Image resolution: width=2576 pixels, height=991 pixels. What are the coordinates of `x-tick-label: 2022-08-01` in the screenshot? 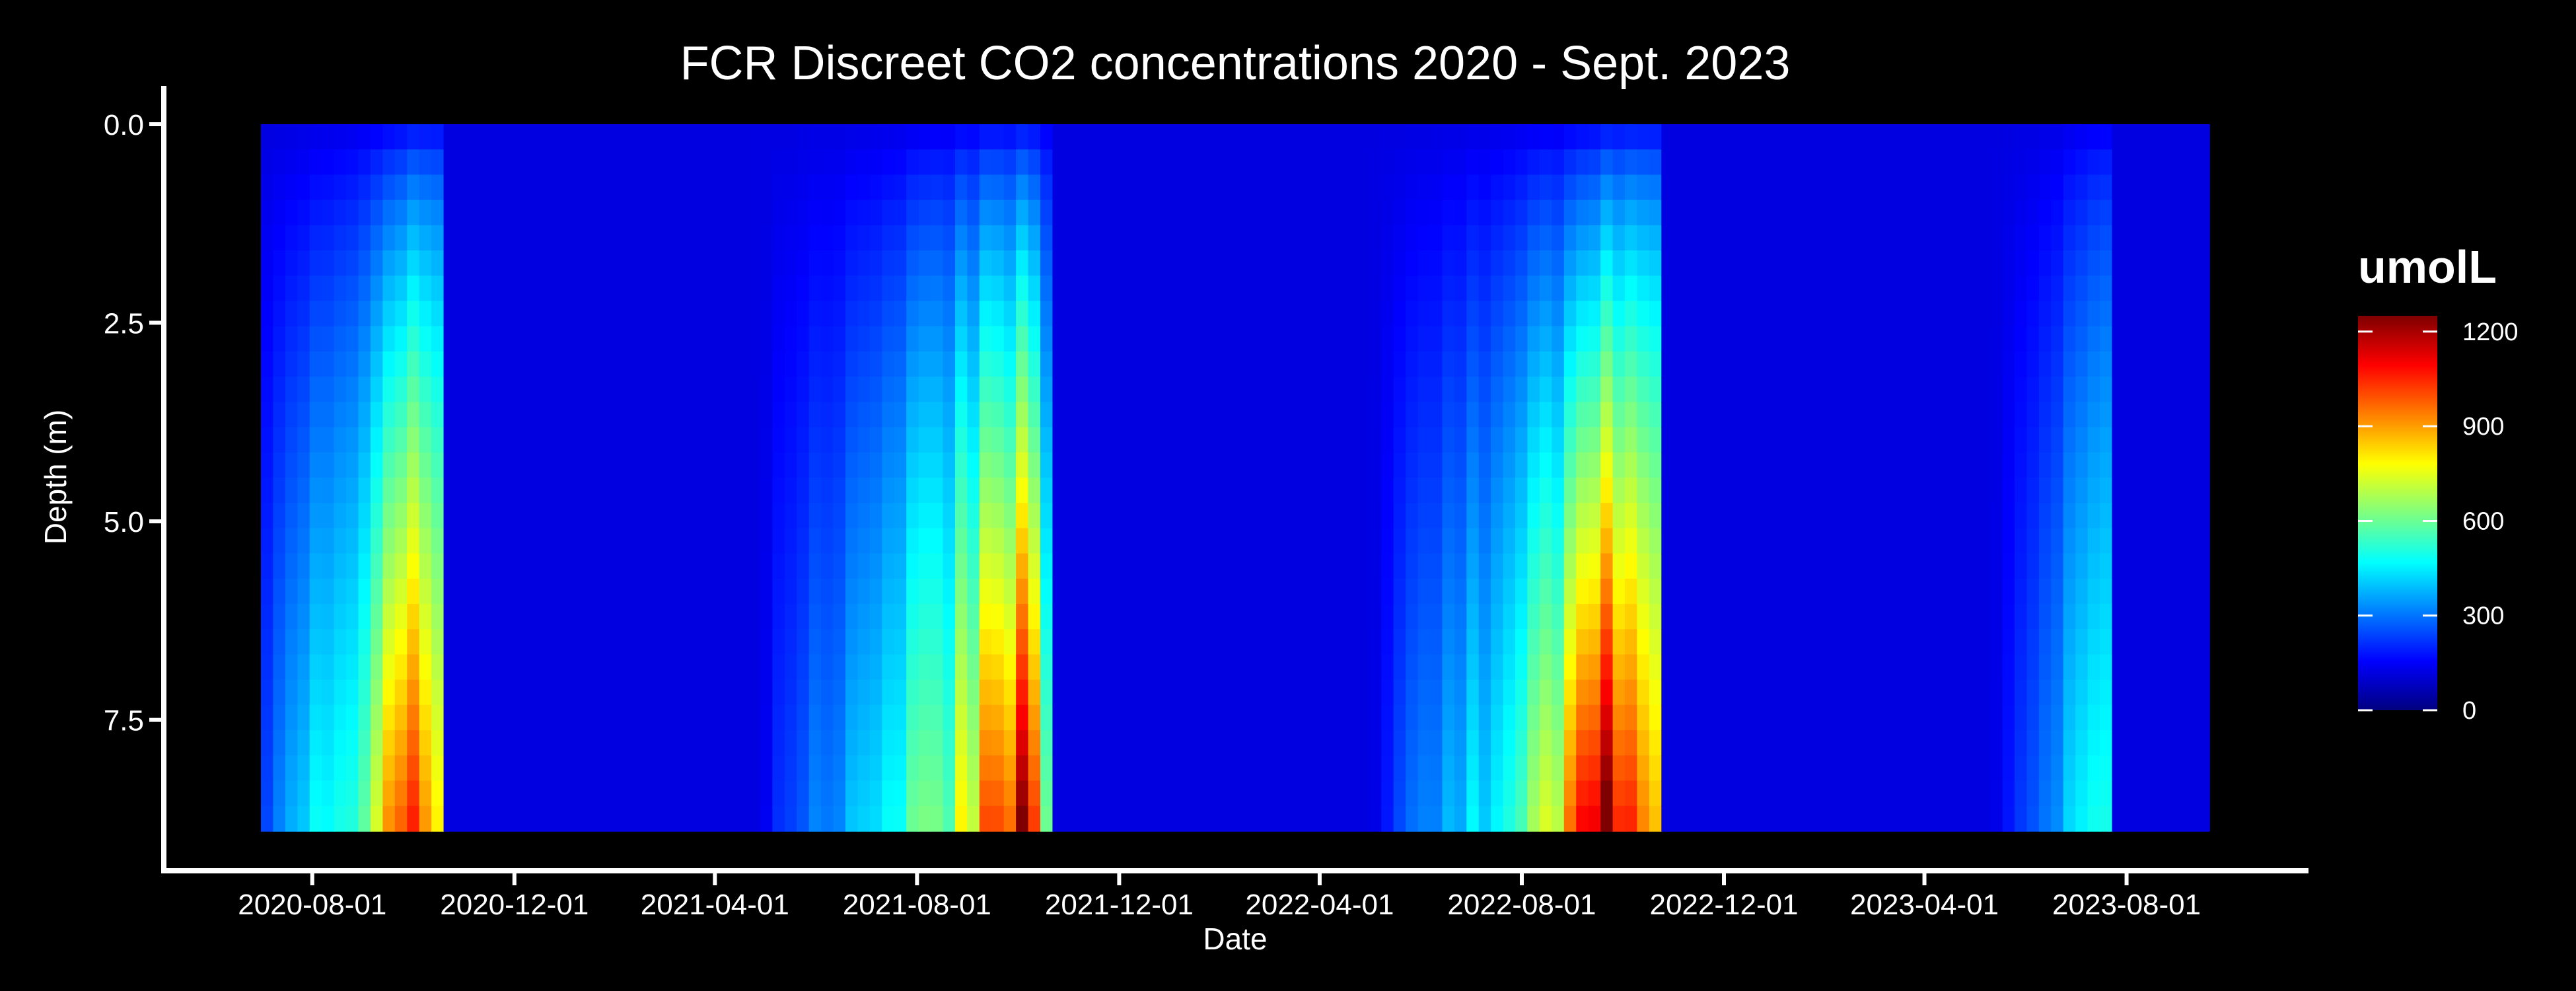 It's located at (1521, 905).